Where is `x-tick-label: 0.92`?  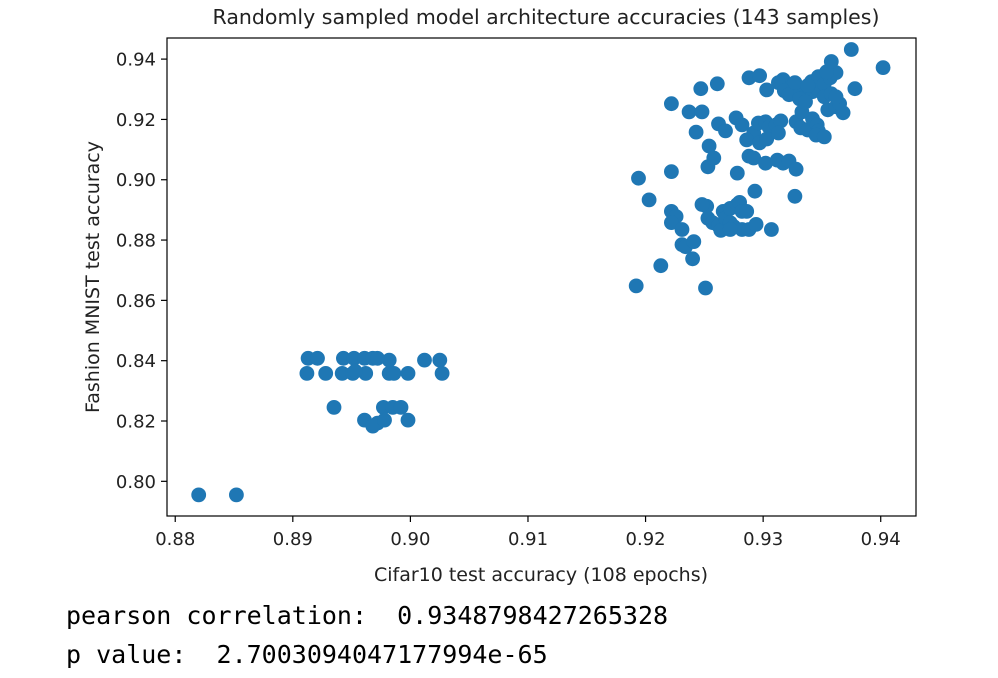 x-tick-label: 0.92 is located at coordinates (646, 539).